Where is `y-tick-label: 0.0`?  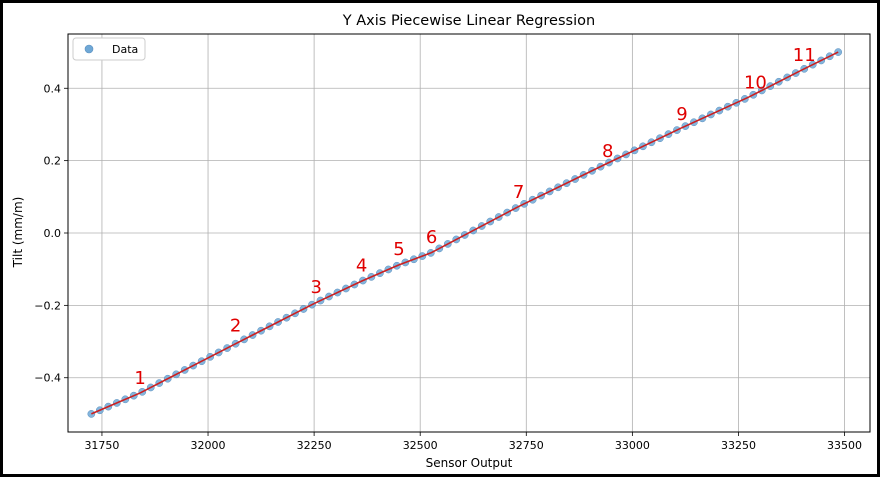 y-tick-label: 0.0 is located at coordinates (53, 233).